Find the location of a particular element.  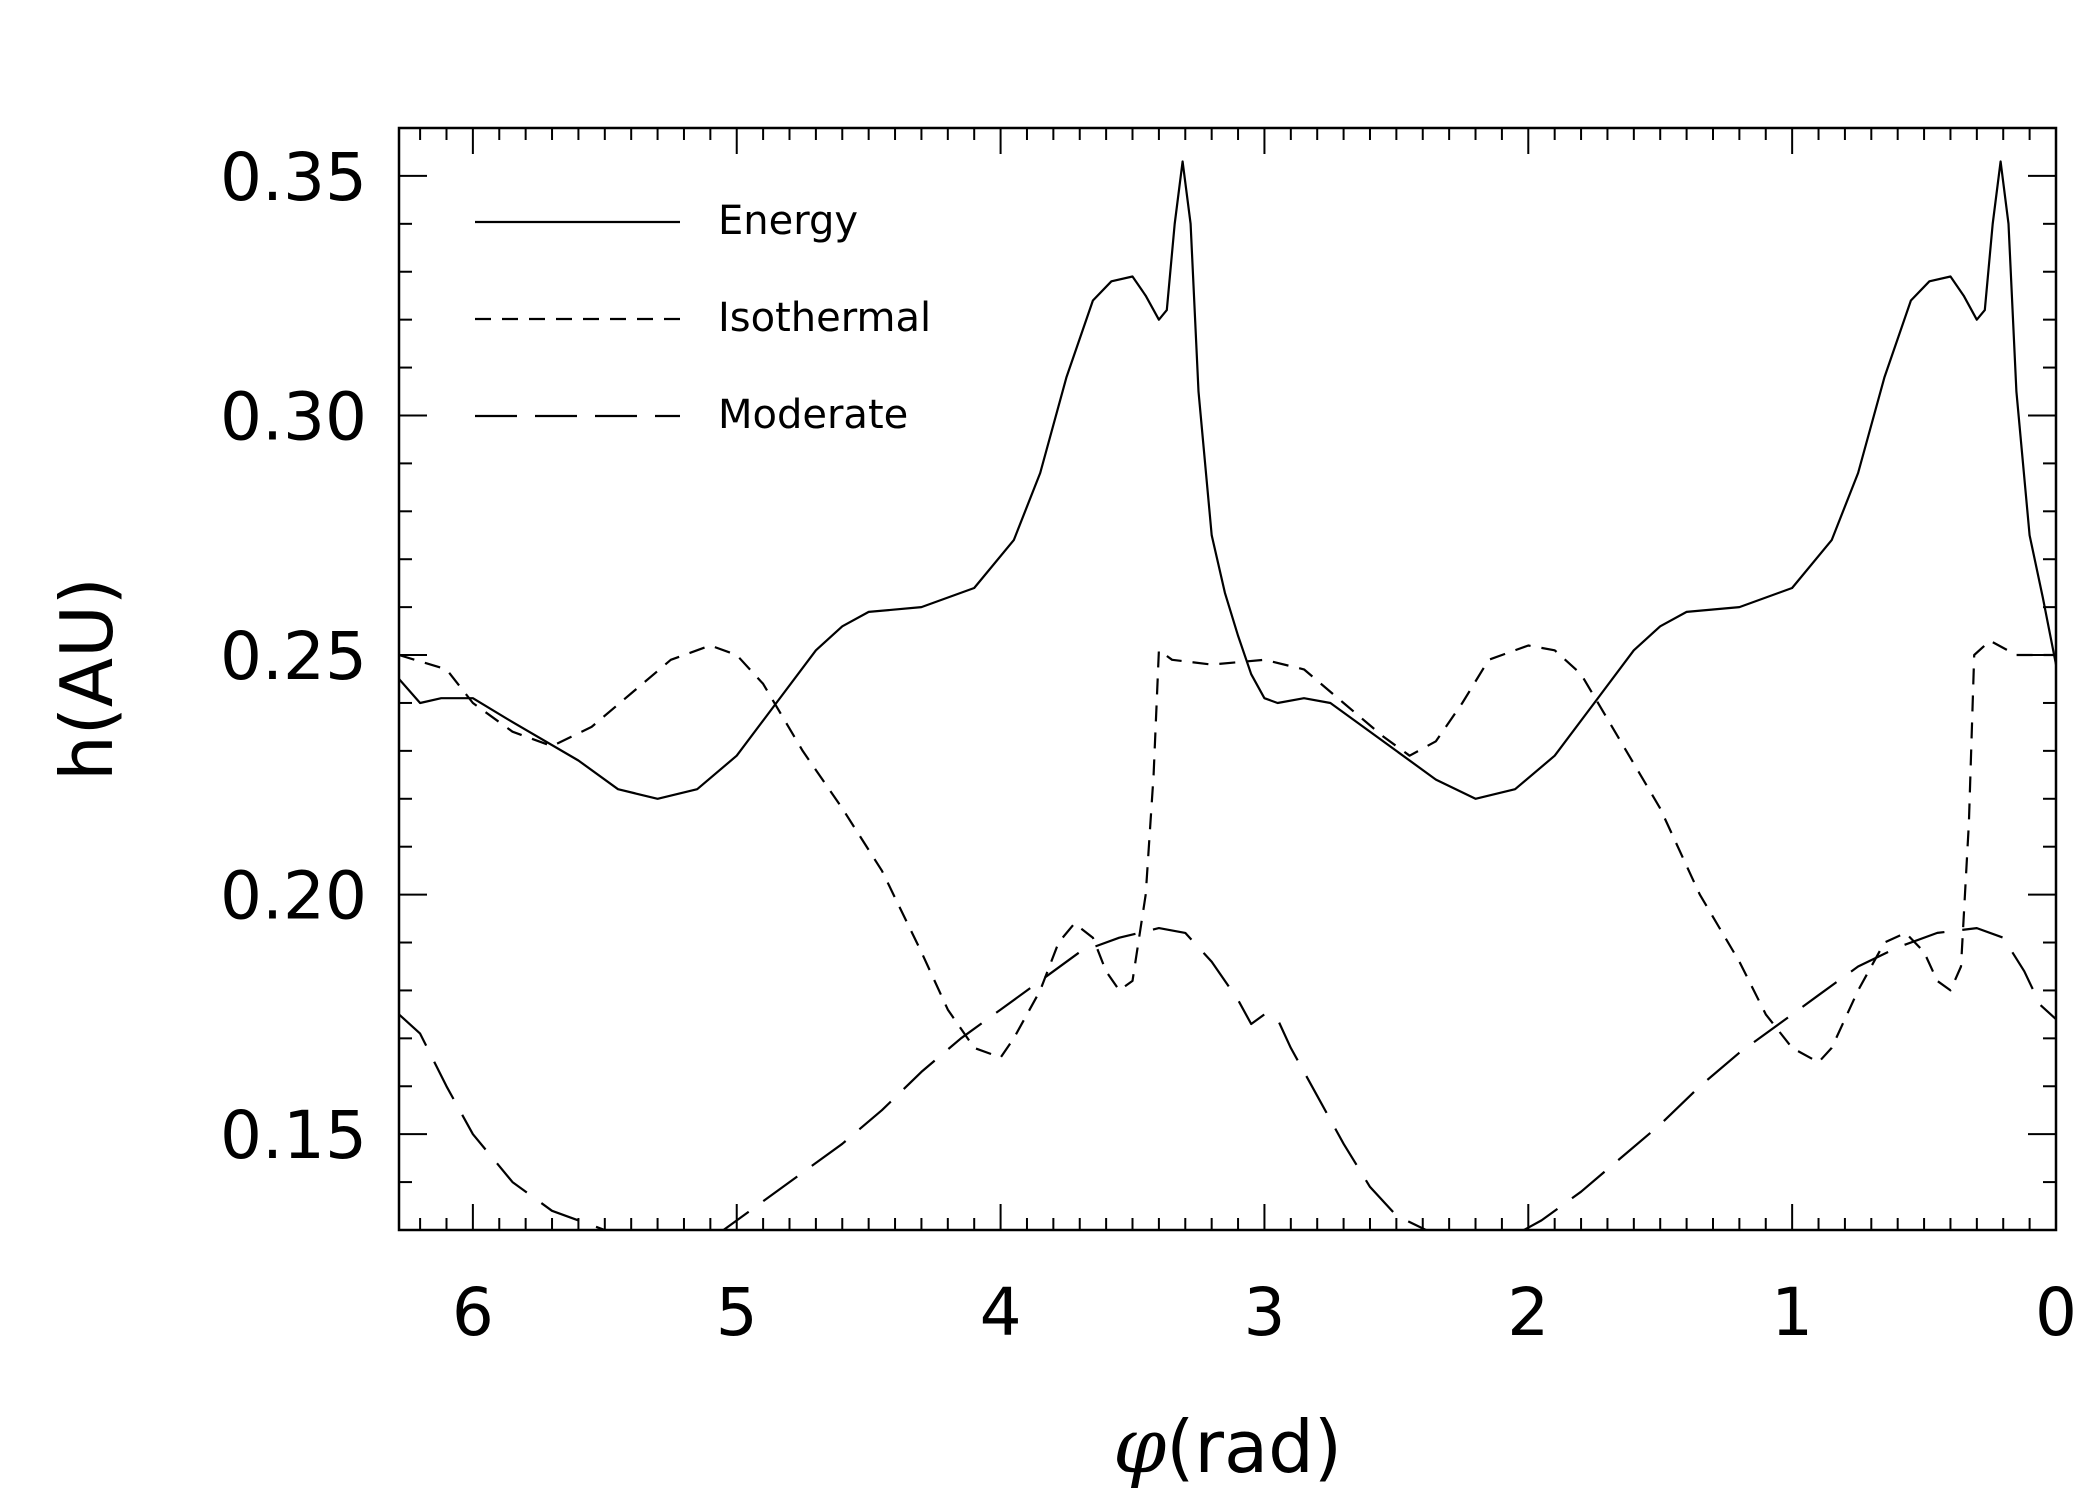

legend-label: Energy is located at coordinates (788, 221).